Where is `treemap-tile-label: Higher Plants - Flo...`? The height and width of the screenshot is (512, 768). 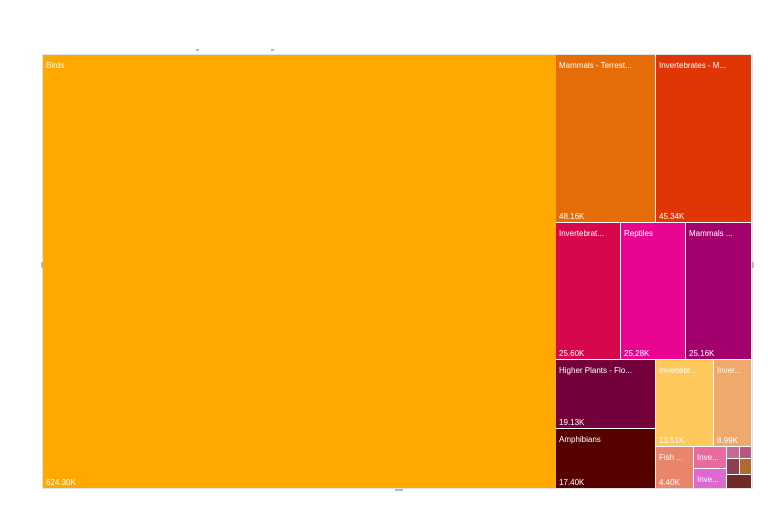
treemap-tile-label: Higher Plants - Flo... is located at coordinates (595, 370).